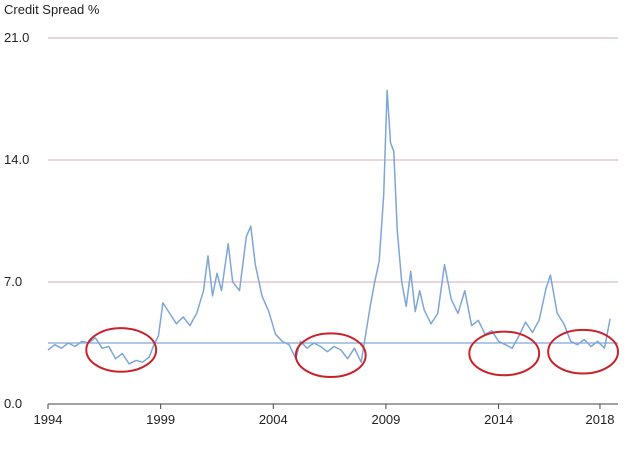  What do you see at coordinates (13, 403) in the screenshot?
I see `y-tick-label: 0.0` at bounding box center [13, 403].